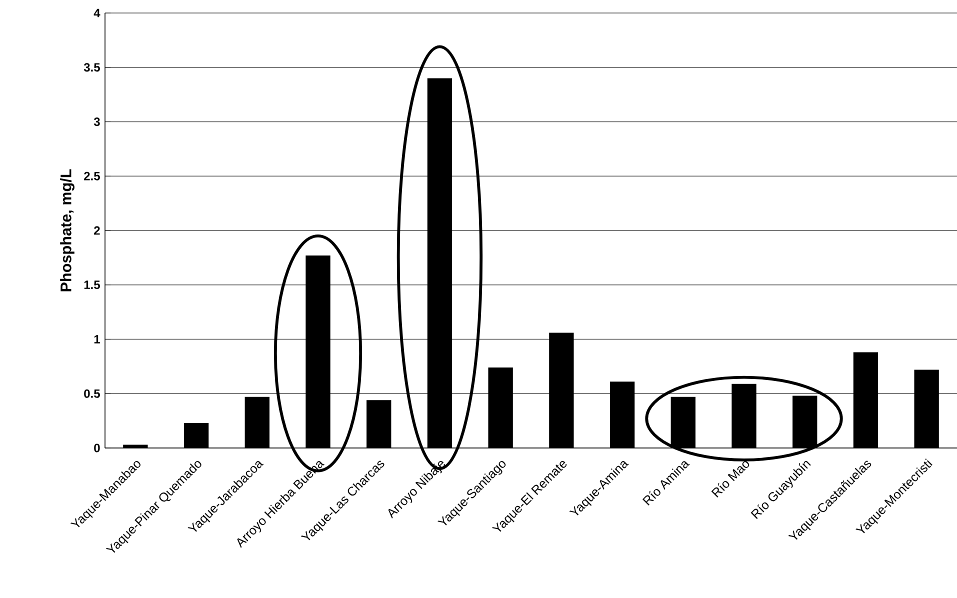 The image size is (957, 598). Describe the element at coordinates (92, 285) in the screenshot. I see `y-tick-label: 1.5` at that location.